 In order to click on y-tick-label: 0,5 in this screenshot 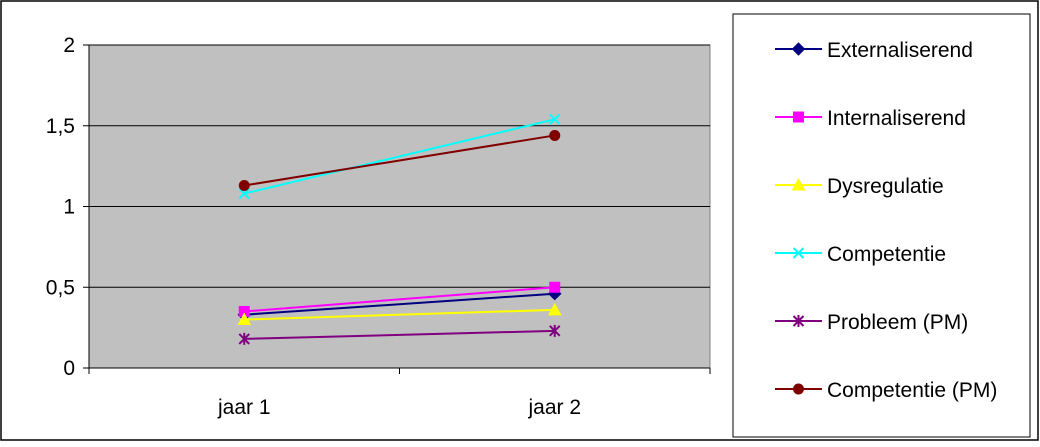, I will do `click(60, 287)`.